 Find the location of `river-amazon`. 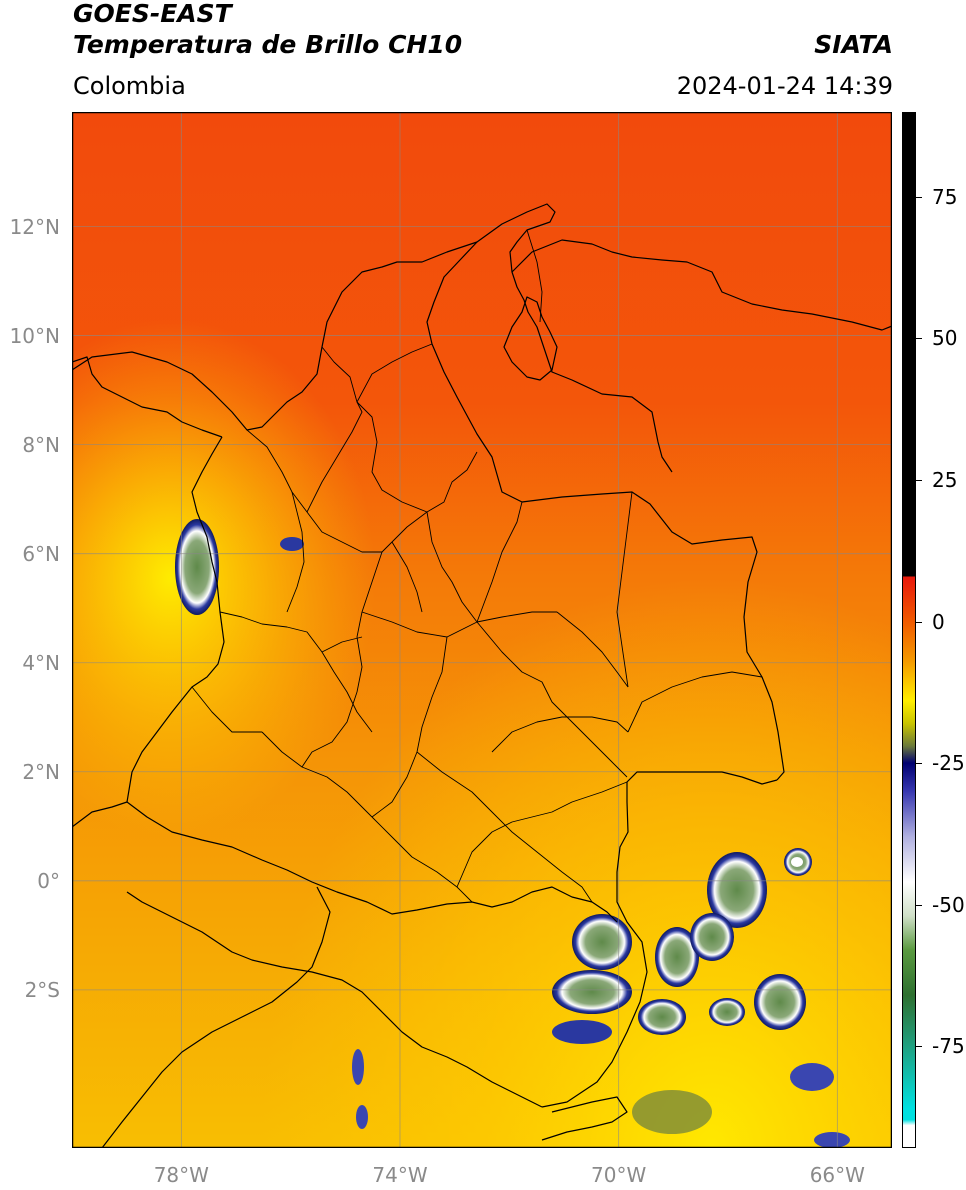

river-amazon is located at coordinates (584, 1118).